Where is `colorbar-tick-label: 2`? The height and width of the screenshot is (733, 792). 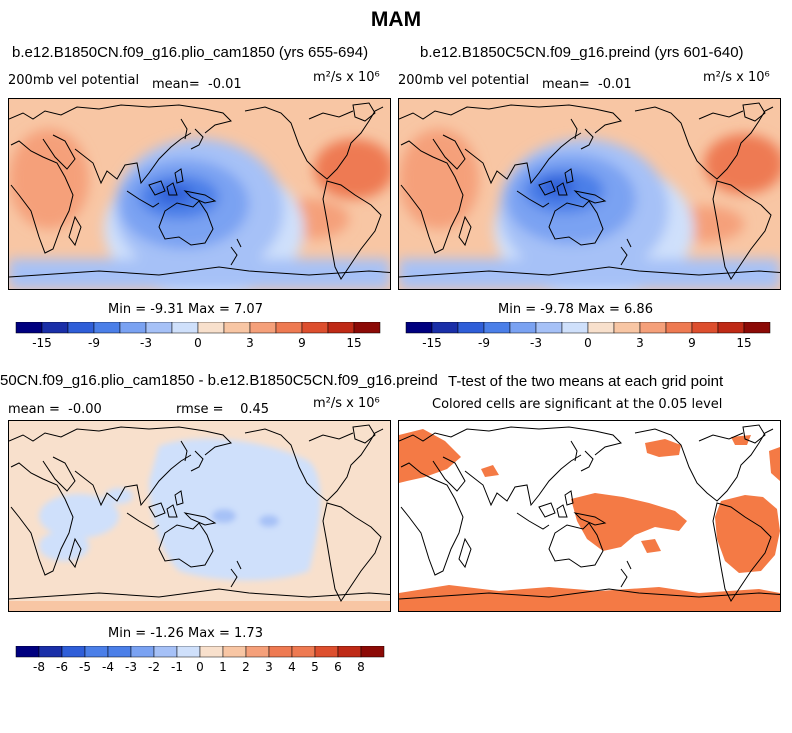
colorbar-tick-label: 2 is located at coordinates (246, 667).